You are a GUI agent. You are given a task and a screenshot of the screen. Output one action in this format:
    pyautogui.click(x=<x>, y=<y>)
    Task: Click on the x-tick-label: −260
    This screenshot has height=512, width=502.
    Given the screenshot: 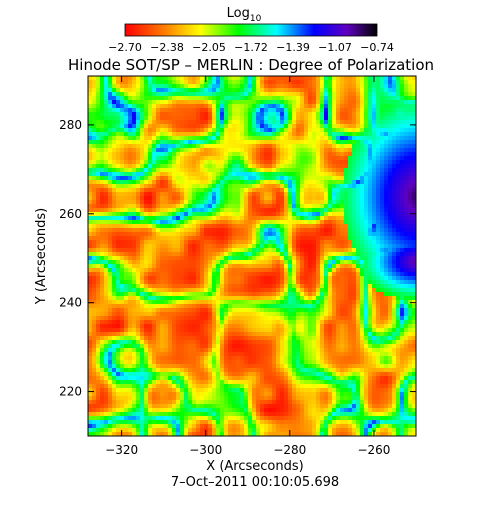 What is the action you would take?
    pyautogui.click(x=373, y=450)
    